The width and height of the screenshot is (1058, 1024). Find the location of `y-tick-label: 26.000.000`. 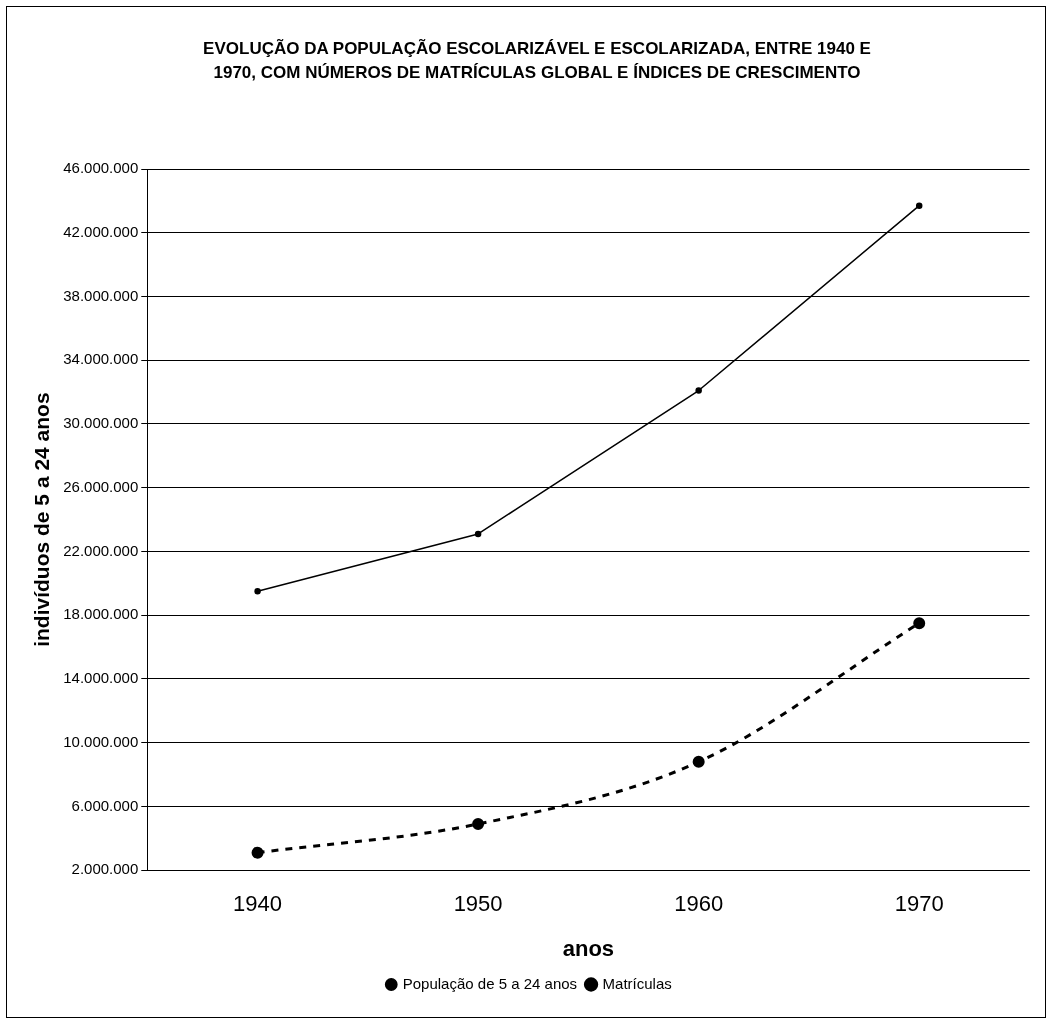

y-tick-label: 26.000.000 is located at coordinates (101, 486).